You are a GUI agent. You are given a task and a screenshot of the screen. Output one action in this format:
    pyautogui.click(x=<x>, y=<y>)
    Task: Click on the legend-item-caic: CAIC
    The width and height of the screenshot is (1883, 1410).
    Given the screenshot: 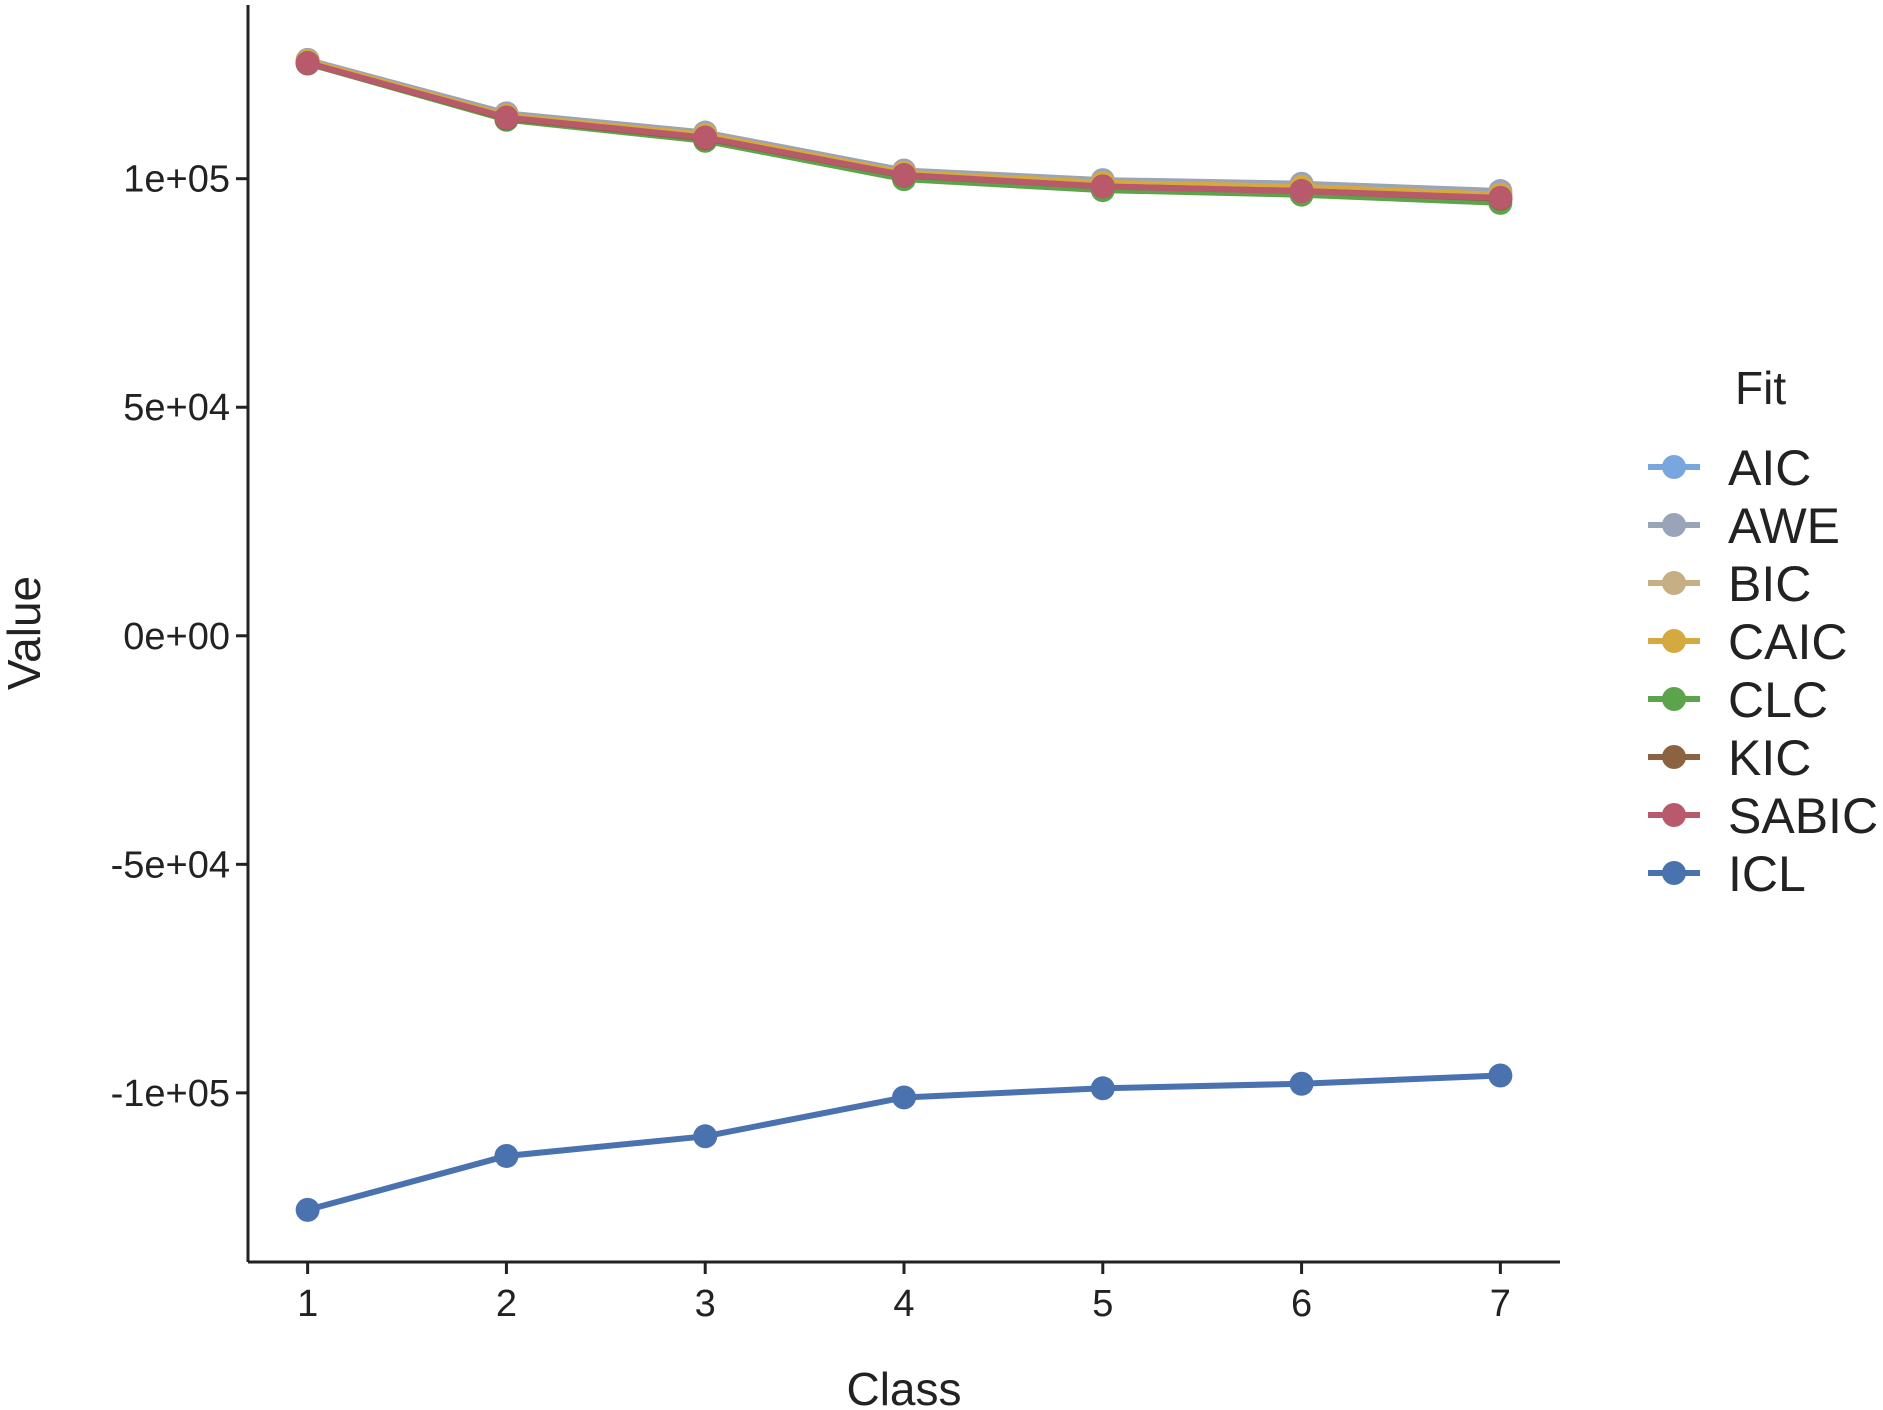 What is the action you would take?
    pyautogui.click(x=1747, y=642)
    